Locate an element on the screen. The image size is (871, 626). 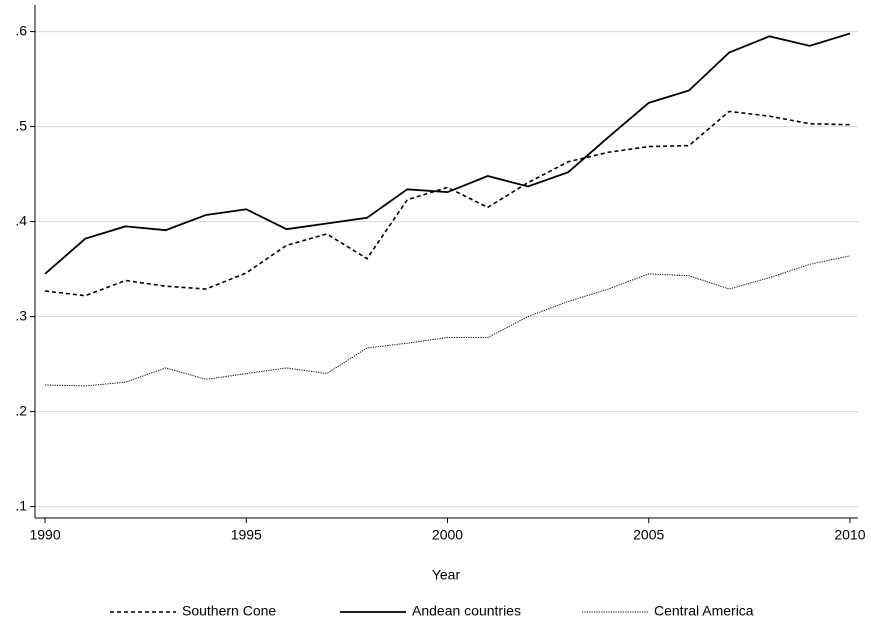
x-tick-label: 2005 is located at coordinates (648, 535).